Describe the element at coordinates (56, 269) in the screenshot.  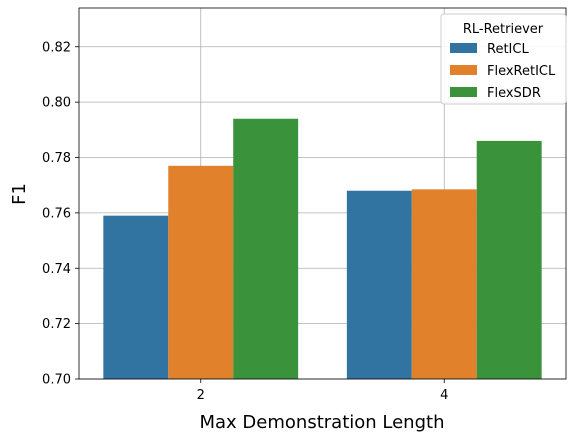
I see `y-tick-label: 0.74` at that location.